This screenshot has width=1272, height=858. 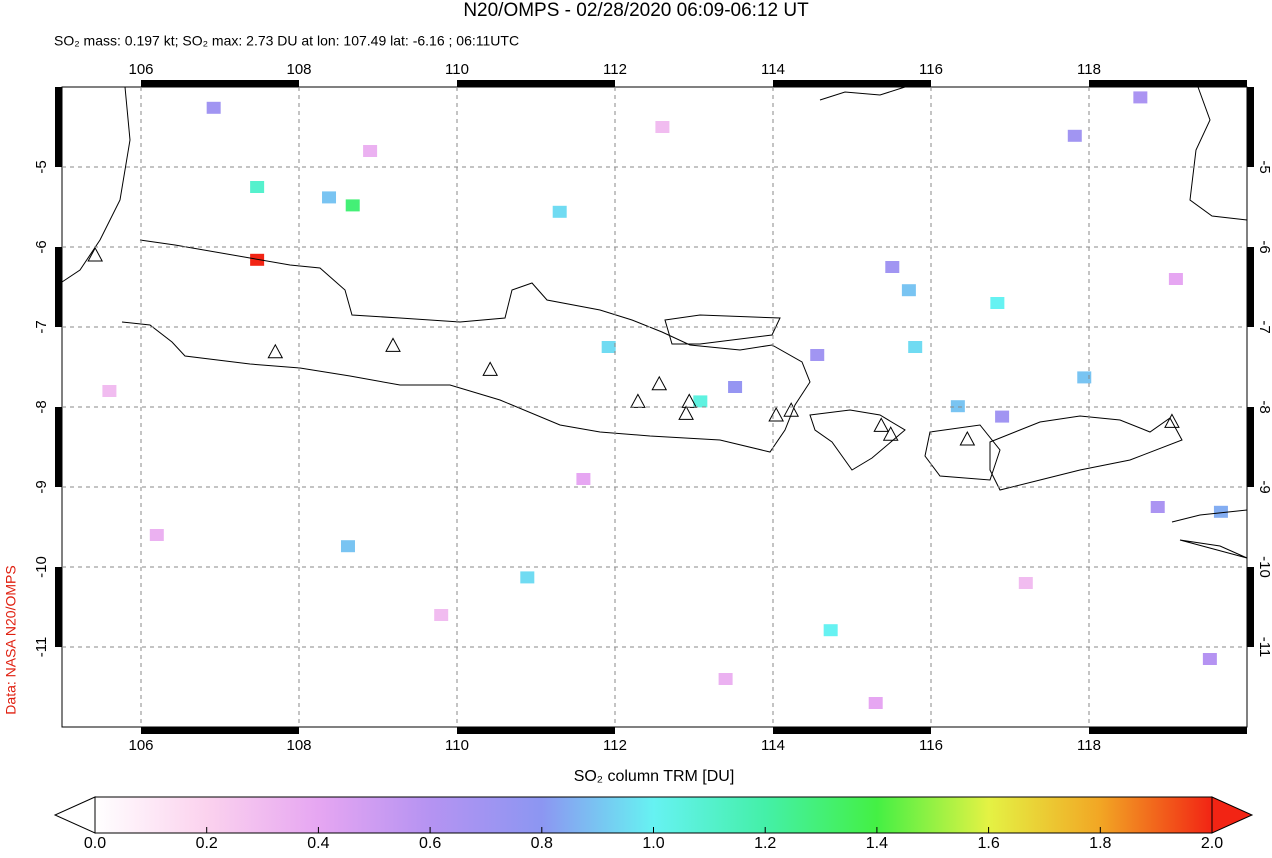 I want to click on colorbar-tick-label: 1.0, so click(x=653, y=843).